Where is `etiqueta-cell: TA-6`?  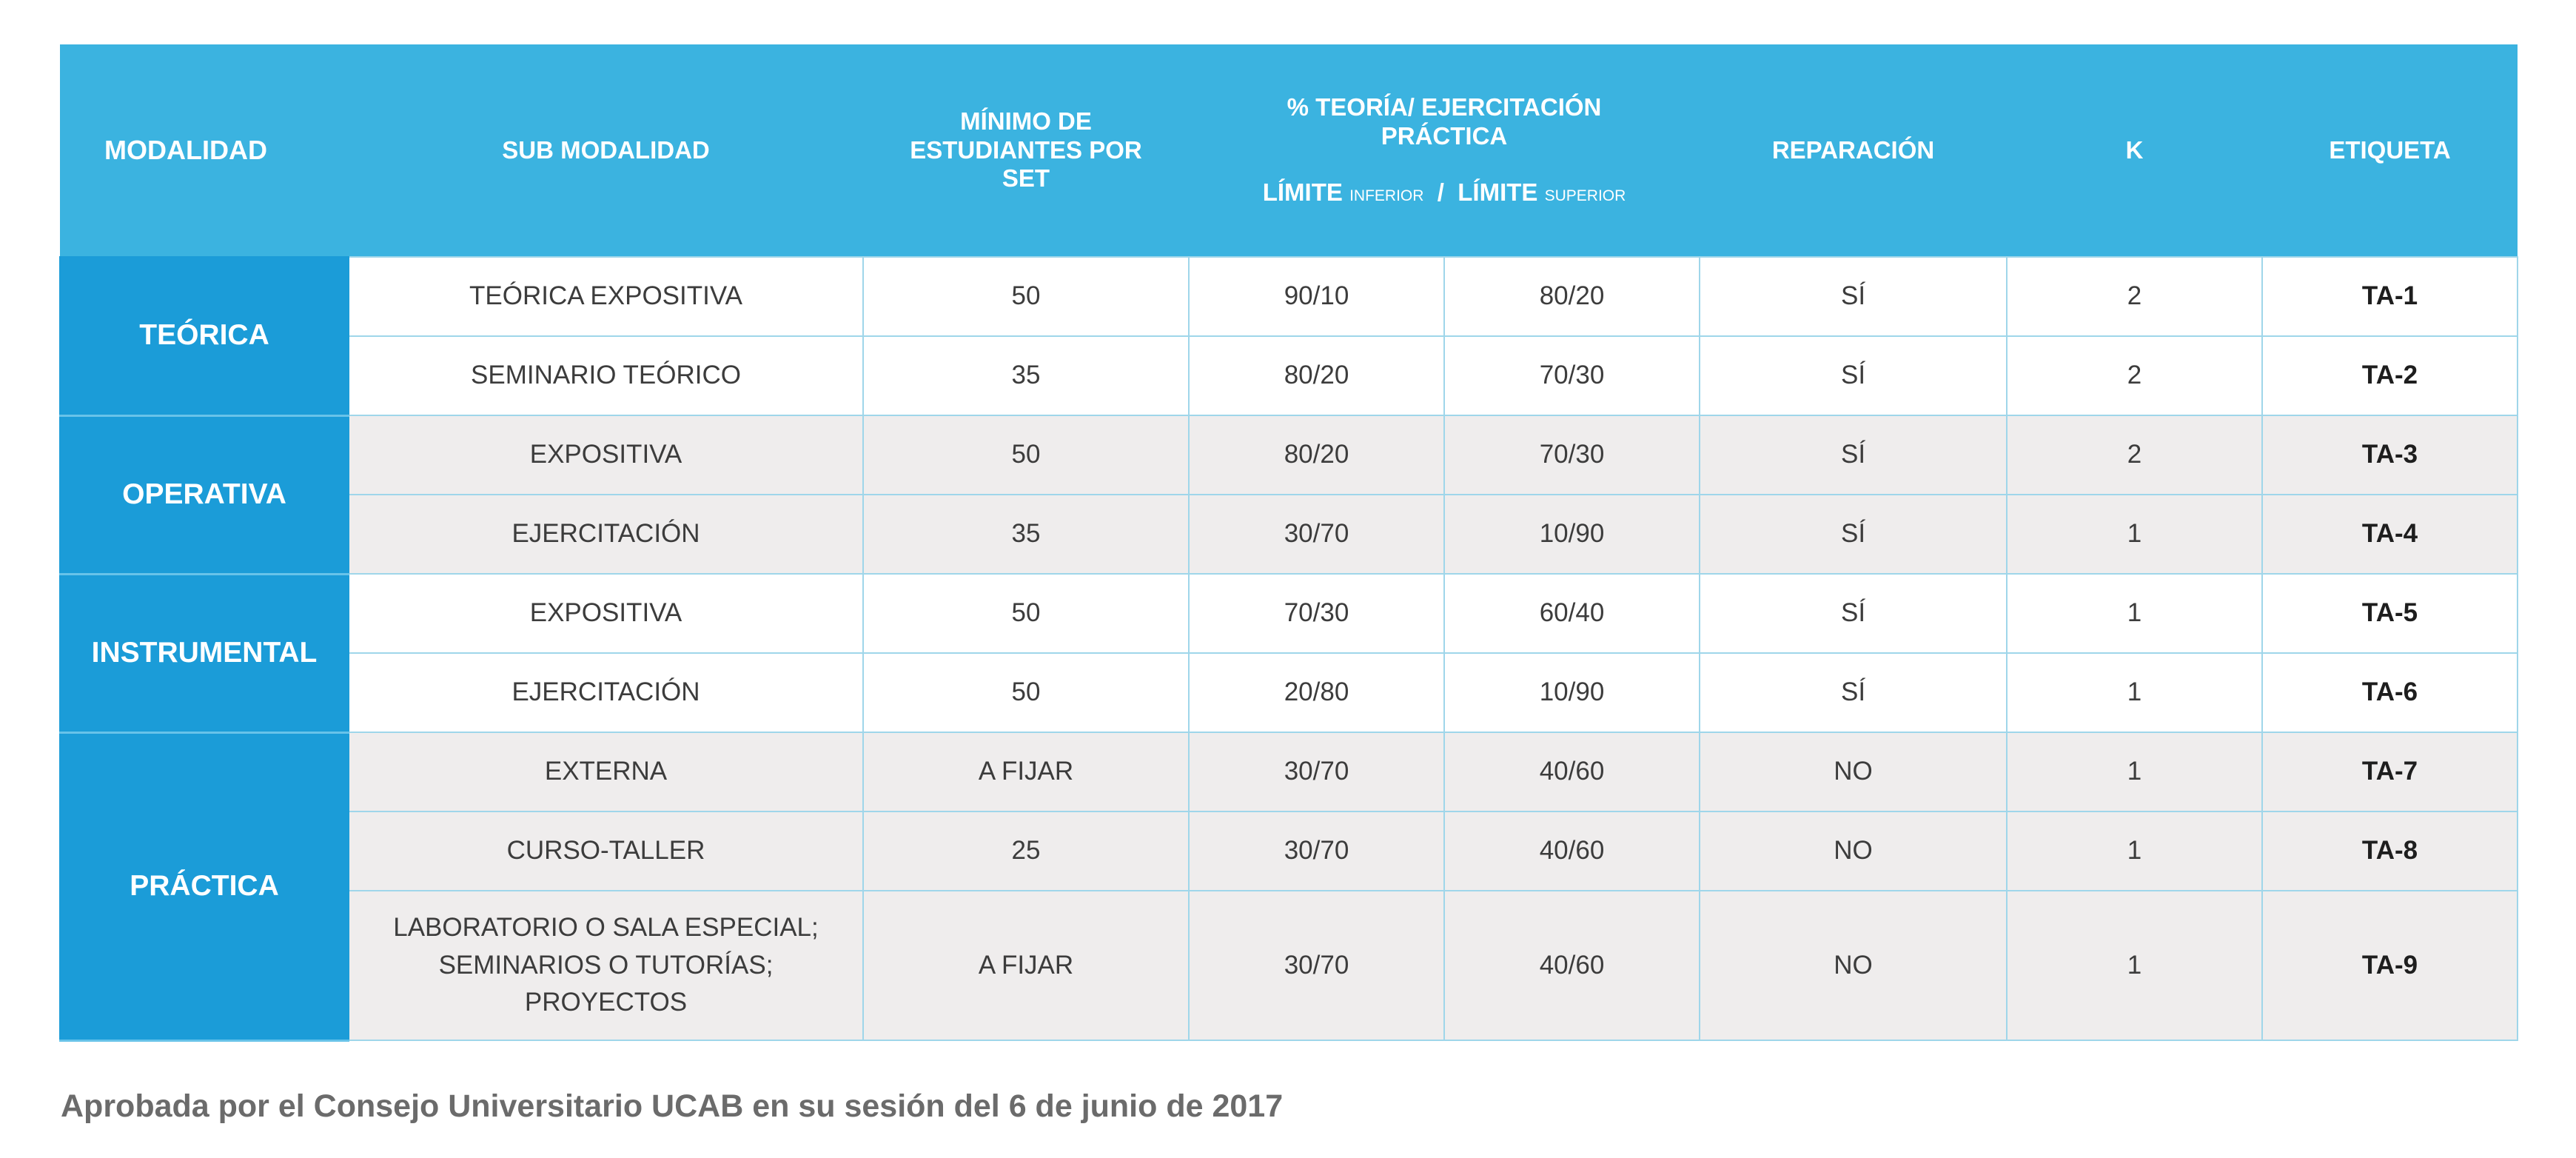 etiqueta-cell: TA-6 is located at coordinates (2390, 692).